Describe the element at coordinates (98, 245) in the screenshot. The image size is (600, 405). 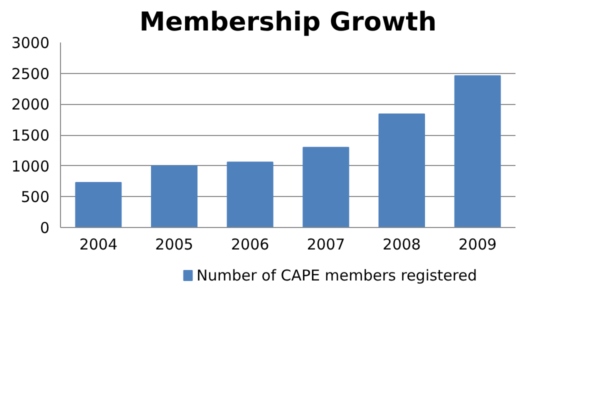
I see `x-tick-label: 2004` at that location.